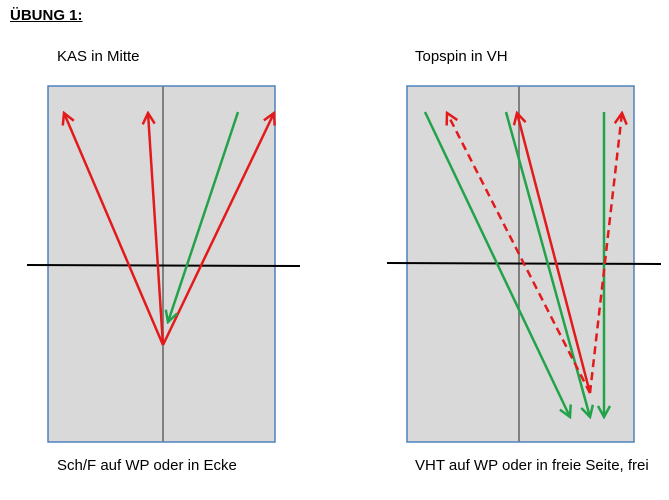  I want to click on arrows, so click(169, 228).